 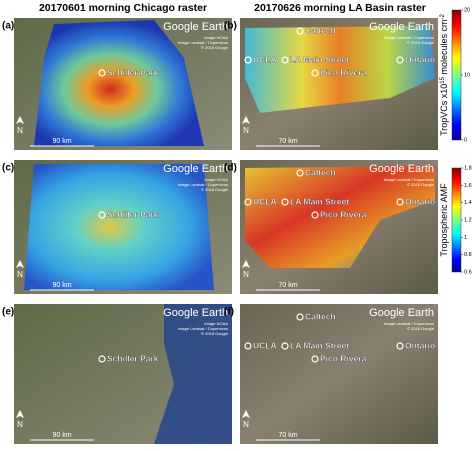 I want to click on colorbar-title-part: molecules cm, so click(x=444, y=48).